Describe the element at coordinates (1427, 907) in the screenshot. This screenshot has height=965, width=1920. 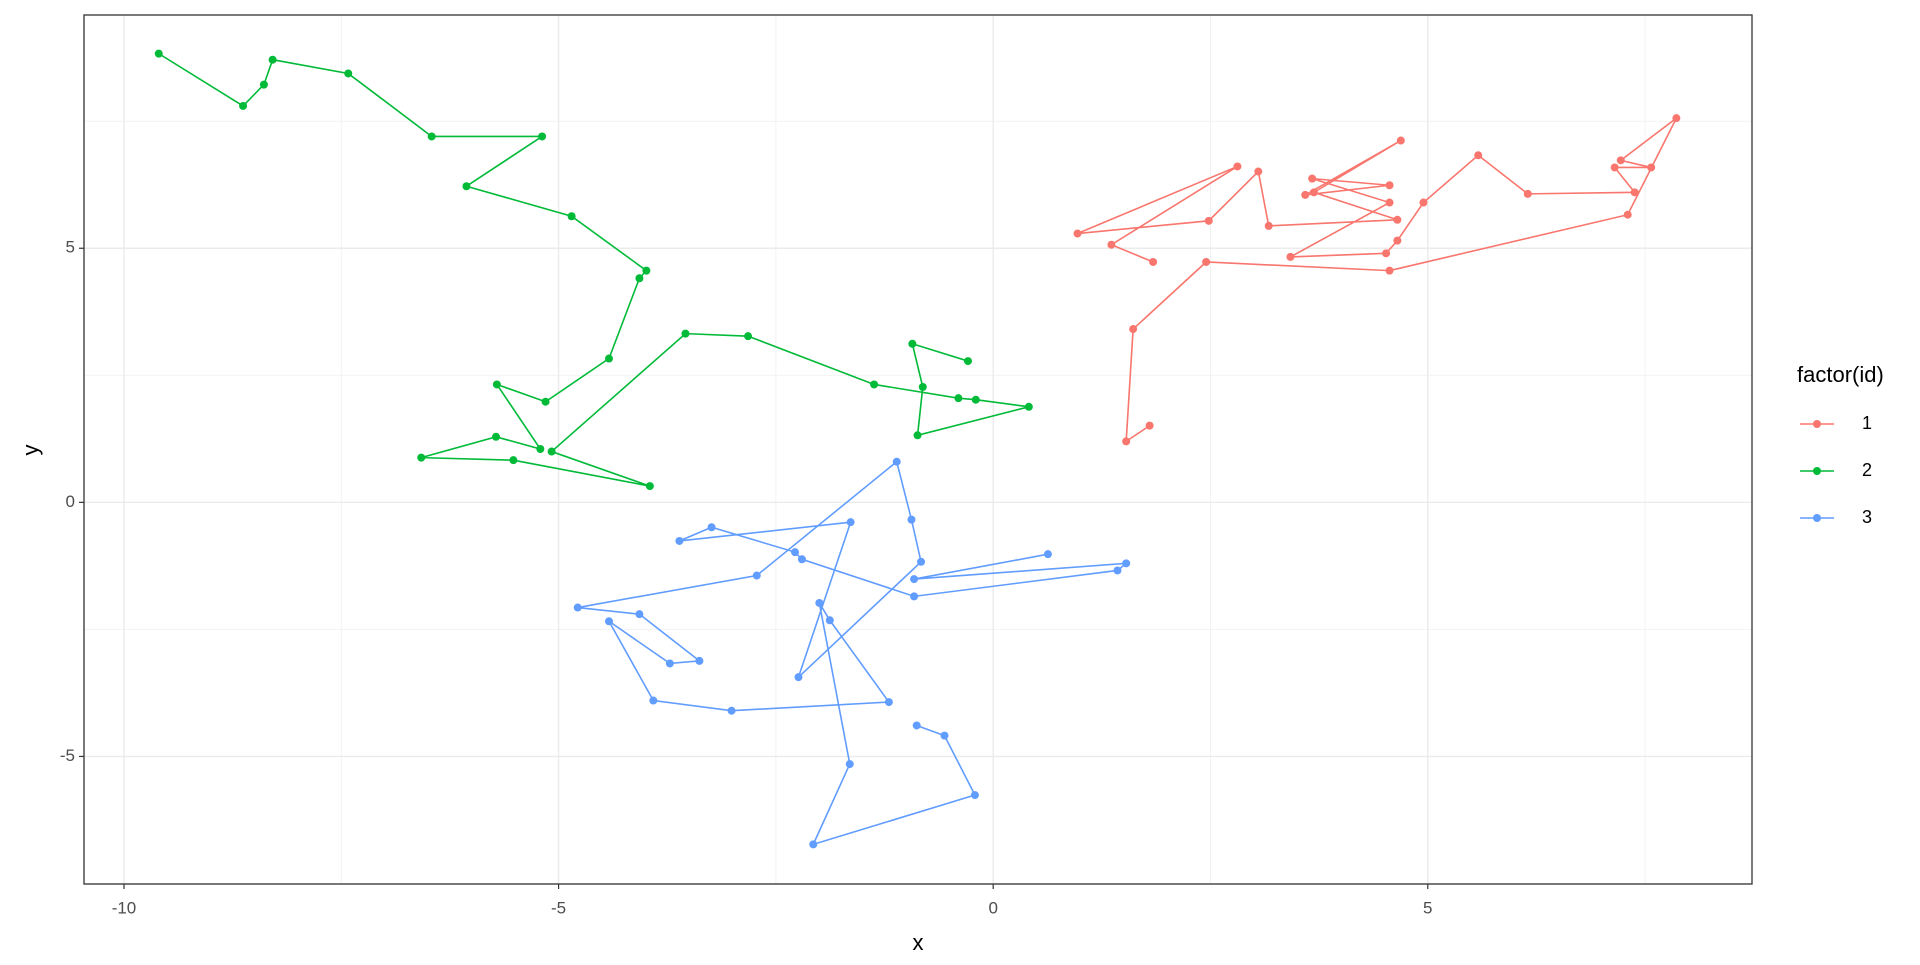
I see `x-tick-label: 5` at that location.